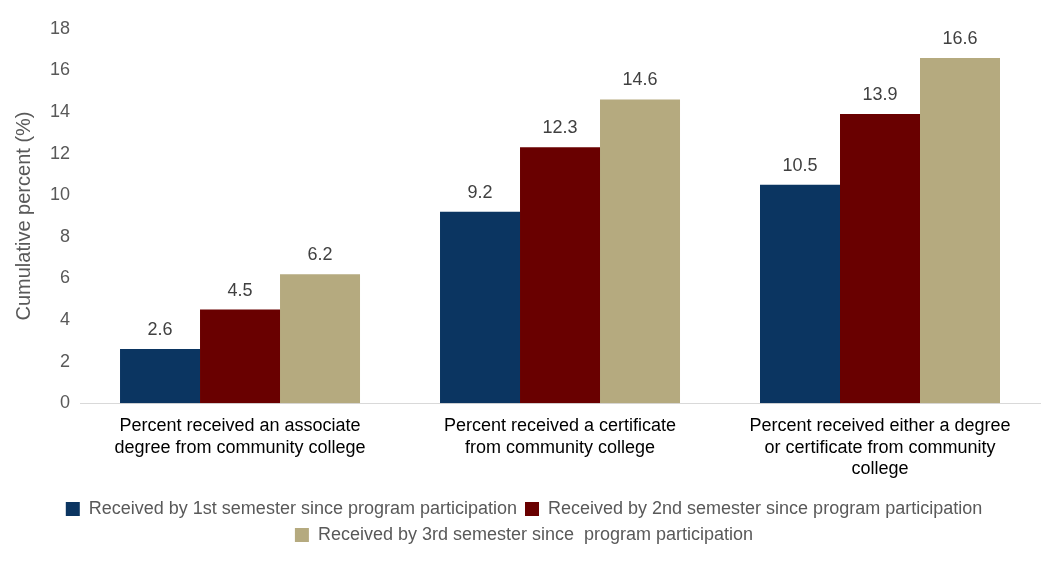 The width and height of the screenshot is (1058, 562). What do you see at coordinates (302, 507) in the screenshot?
I see `legend-label: Received by 1st semester since program participation` at bounding box center [302, 507].